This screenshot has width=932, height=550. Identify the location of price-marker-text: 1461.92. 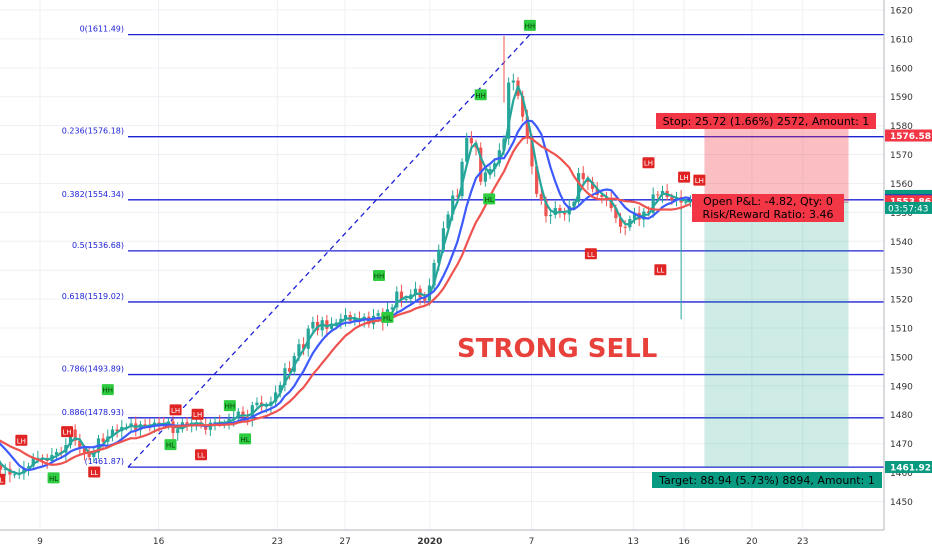
(910, 469).